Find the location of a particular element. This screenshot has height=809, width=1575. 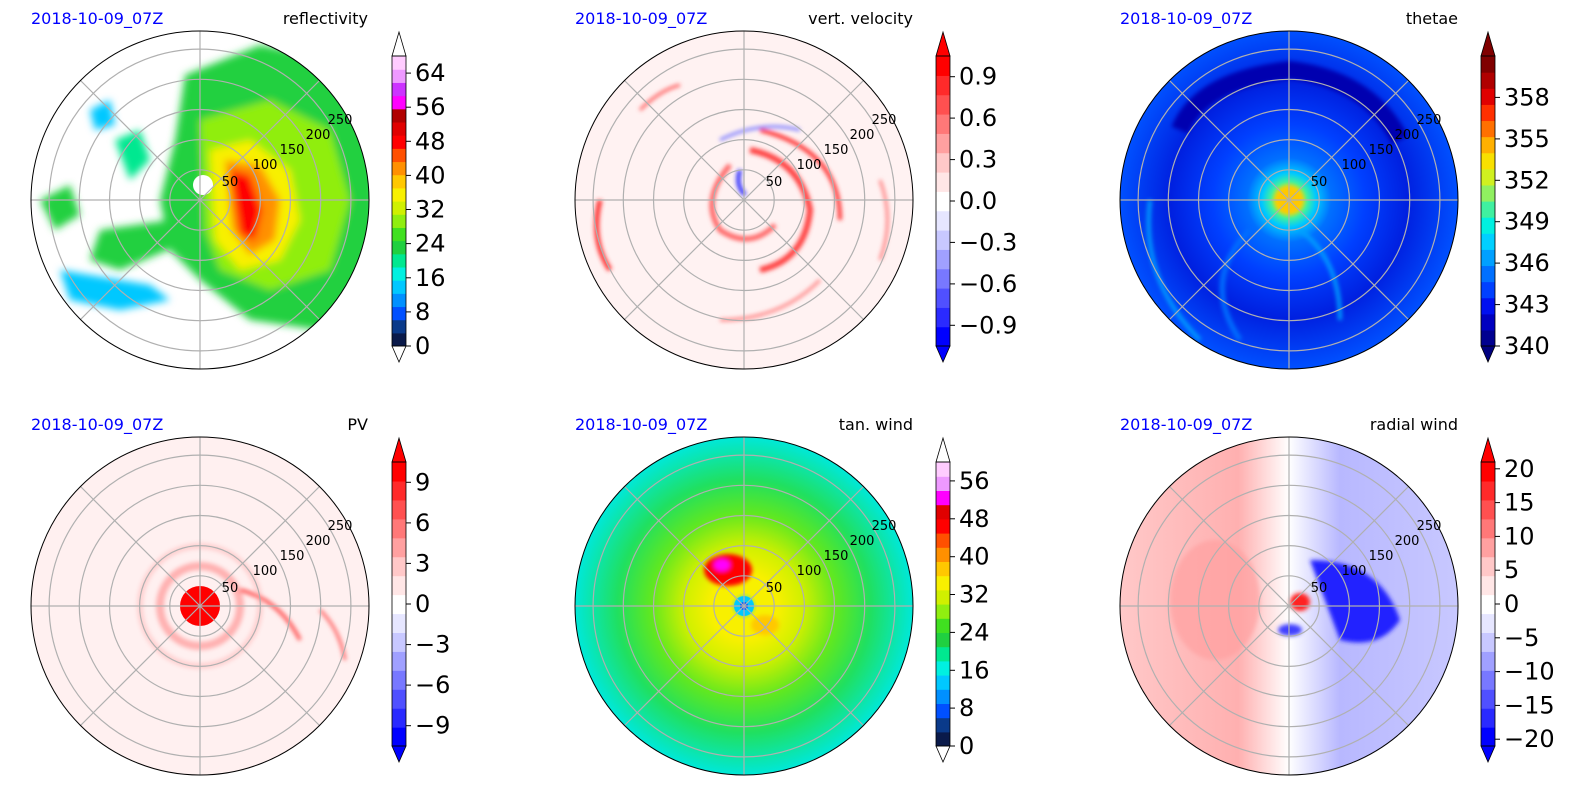

colorbar-tick-label: 355 is located at coordinates (1527, 139).